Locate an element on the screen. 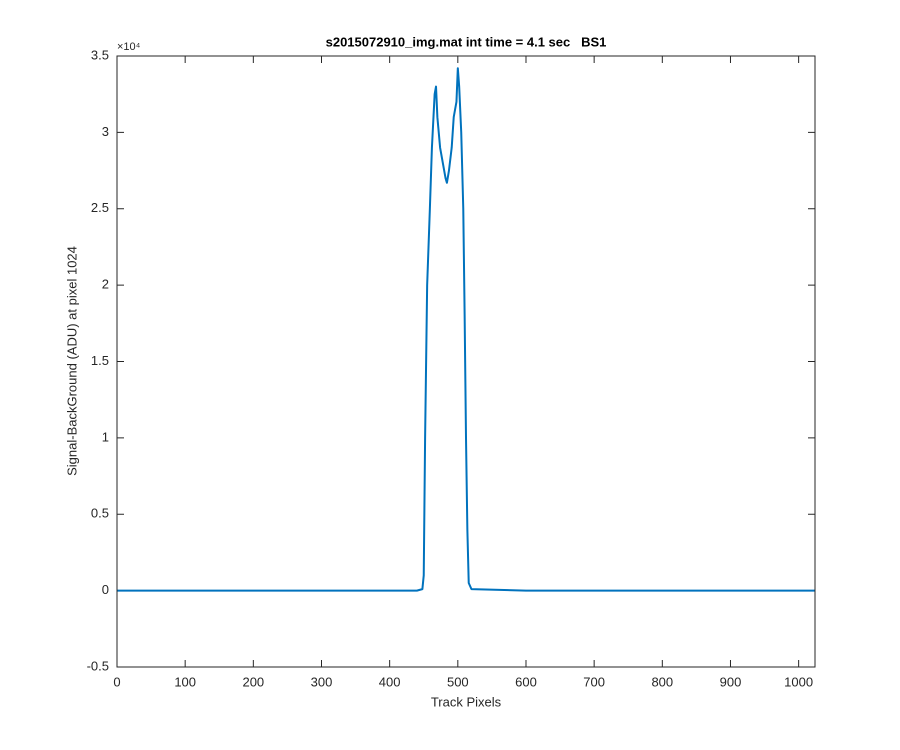 The height and width of the screenshot is (750, 900). x-tick-label: 0 is located at coordinates (116, 681).